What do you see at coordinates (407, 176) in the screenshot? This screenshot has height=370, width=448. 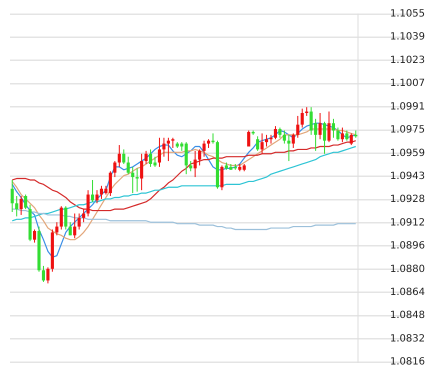 I see `y-tick-label: 1.0943` at bounding box center [407, 176].